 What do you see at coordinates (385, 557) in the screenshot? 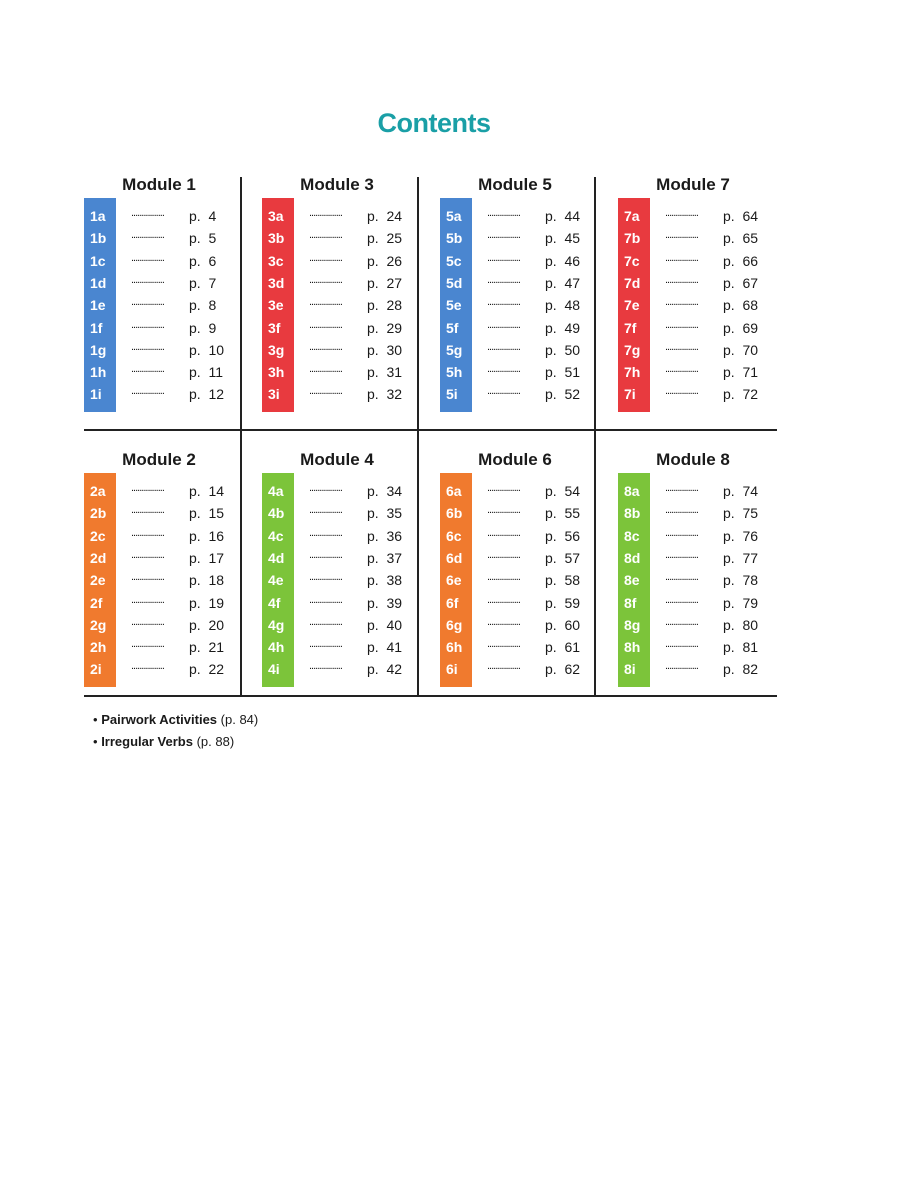
I see `lesson-page: p. 37` at bounding box center [385, 557].